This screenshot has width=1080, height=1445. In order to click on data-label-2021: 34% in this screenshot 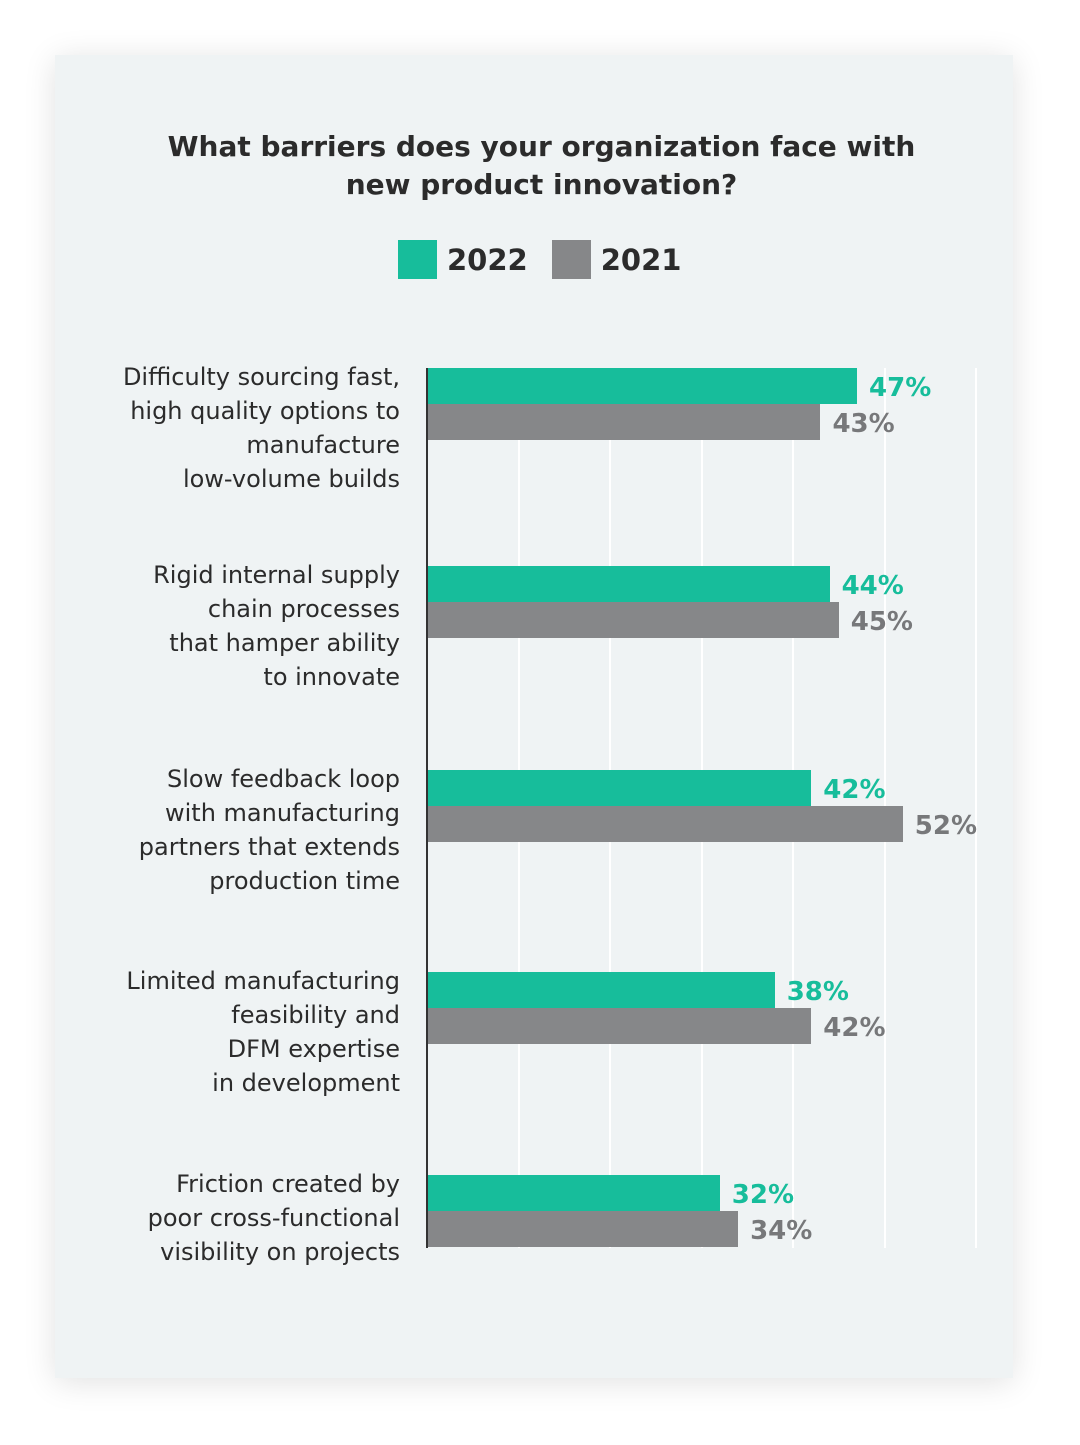, I will do `click(781, 1231)`.